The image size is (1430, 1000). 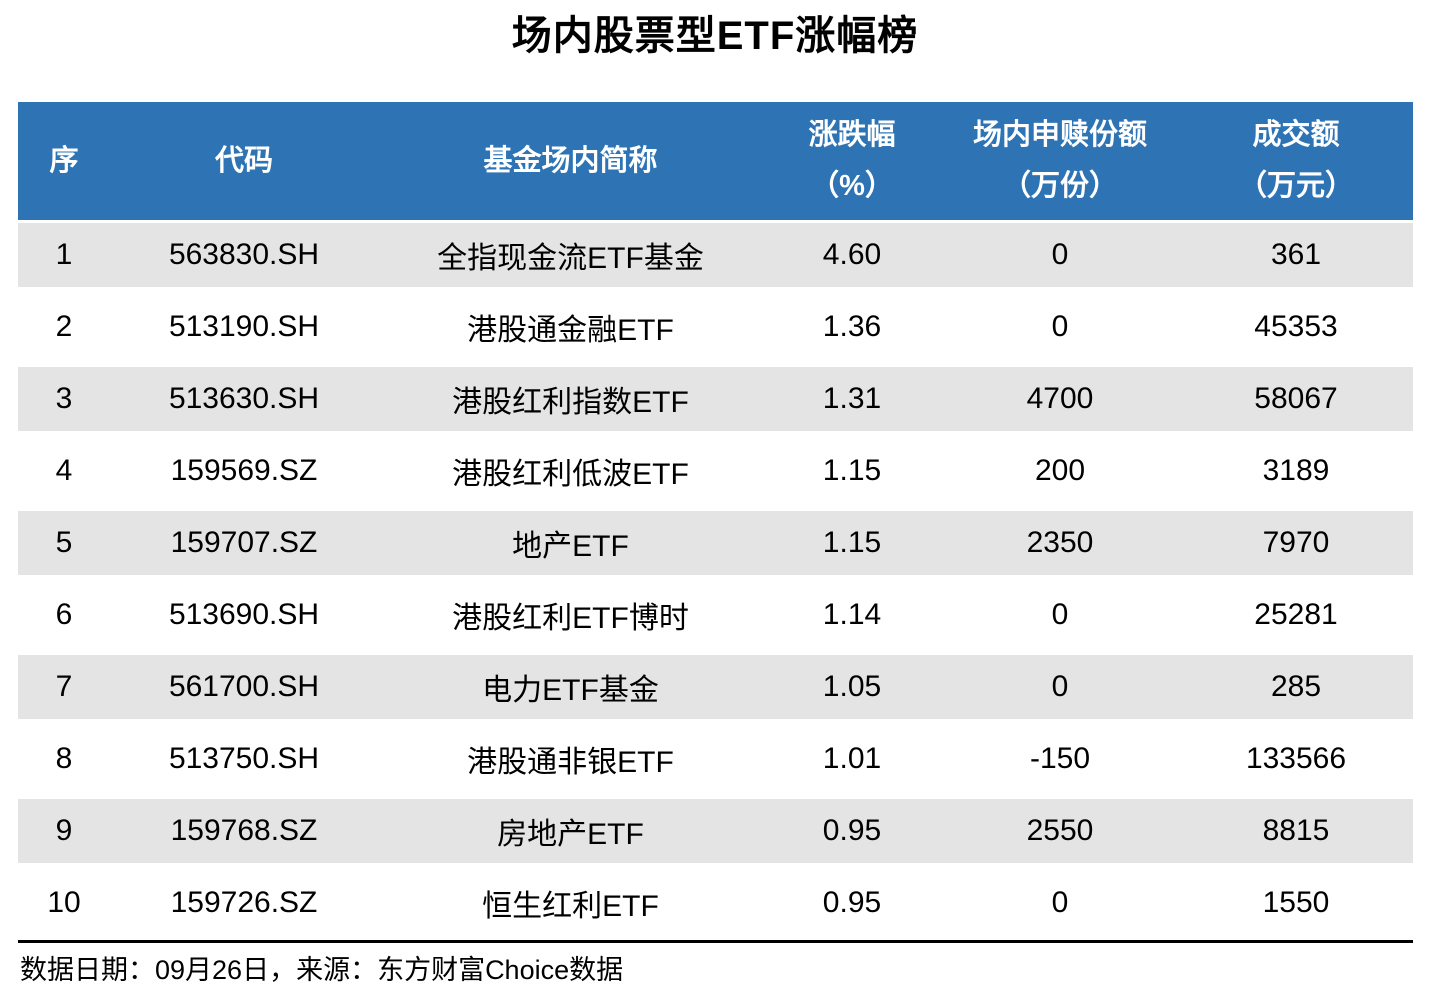 What do you see at coordinates (1059, 186) in the screenshot?
I see `column-sublabel: （万份）` at bounding box center [1059, 186].